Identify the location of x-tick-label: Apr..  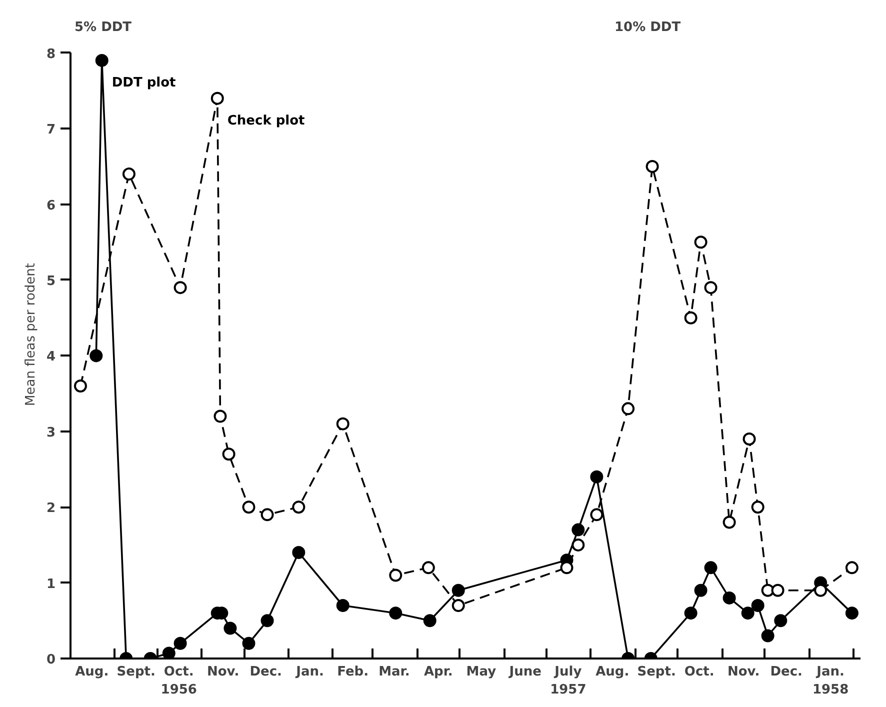
(438, 672).